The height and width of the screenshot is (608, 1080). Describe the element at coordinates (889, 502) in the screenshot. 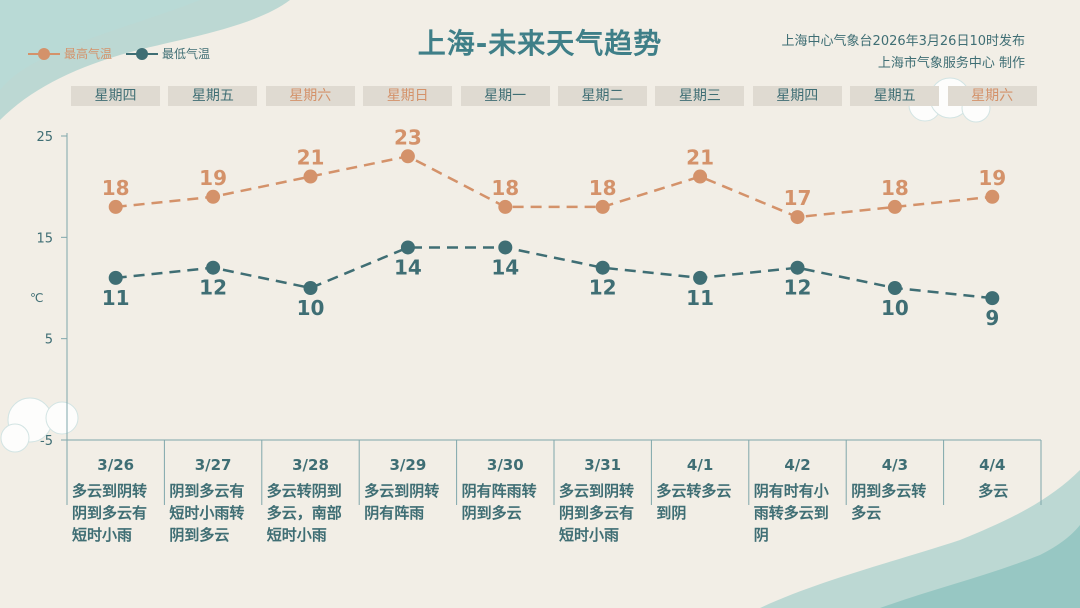

I see `weather-description: 阴到多云转多云` at that location.